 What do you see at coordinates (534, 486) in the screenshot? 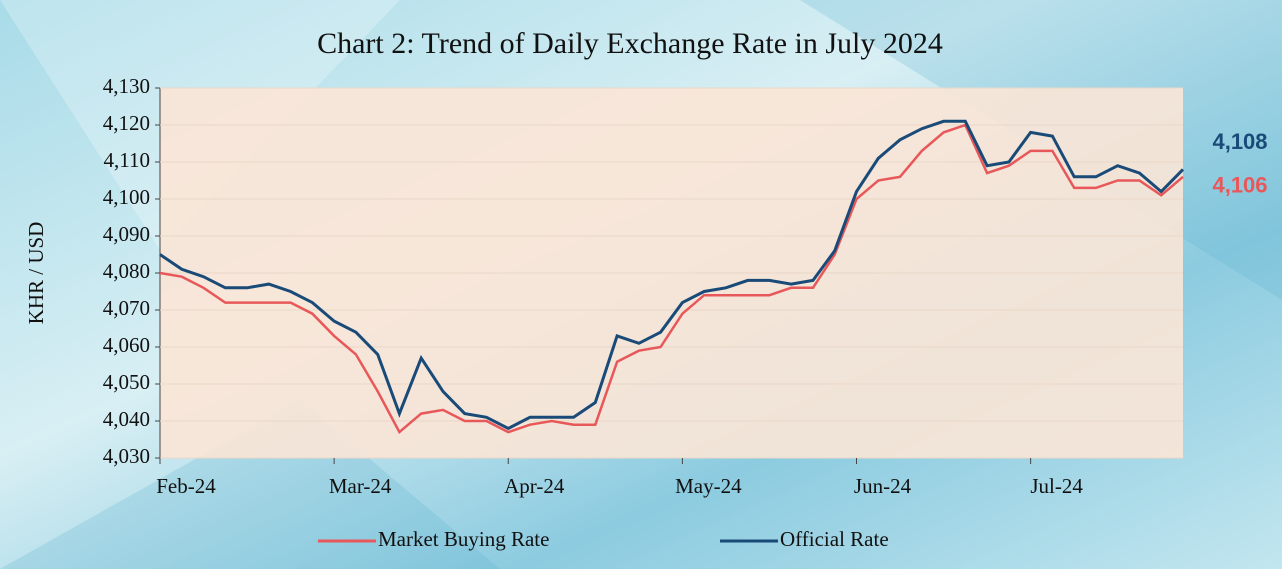
I see `x-tick-label: Apr-24` at bounding box center [534, 486].